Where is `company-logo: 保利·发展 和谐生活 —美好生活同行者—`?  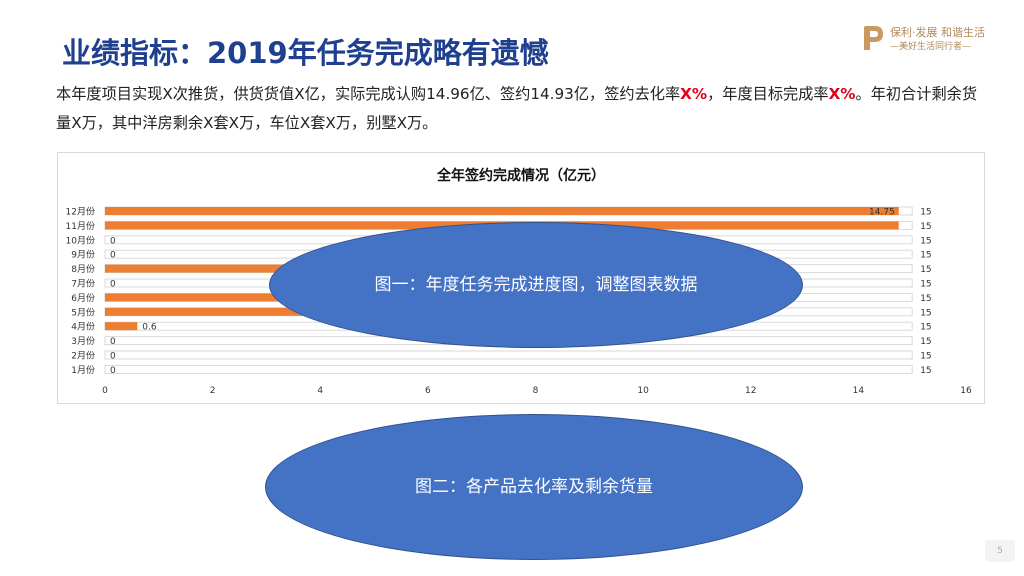
company-logo: 保利·发展 和谐生活 —美好生活同行者— is located at coordinates (935, 39).